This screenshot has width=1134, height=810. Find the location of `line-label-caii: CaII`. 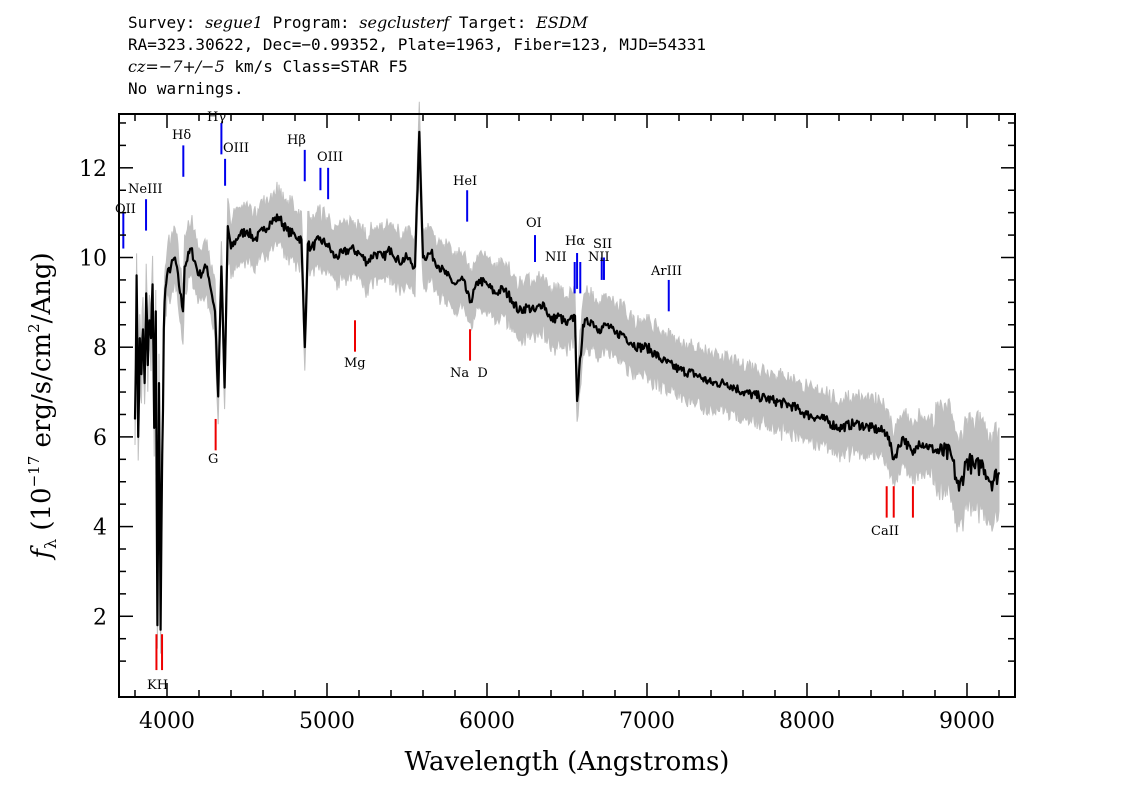

line-label-caii: CaII is located at coordinates (885, 531).